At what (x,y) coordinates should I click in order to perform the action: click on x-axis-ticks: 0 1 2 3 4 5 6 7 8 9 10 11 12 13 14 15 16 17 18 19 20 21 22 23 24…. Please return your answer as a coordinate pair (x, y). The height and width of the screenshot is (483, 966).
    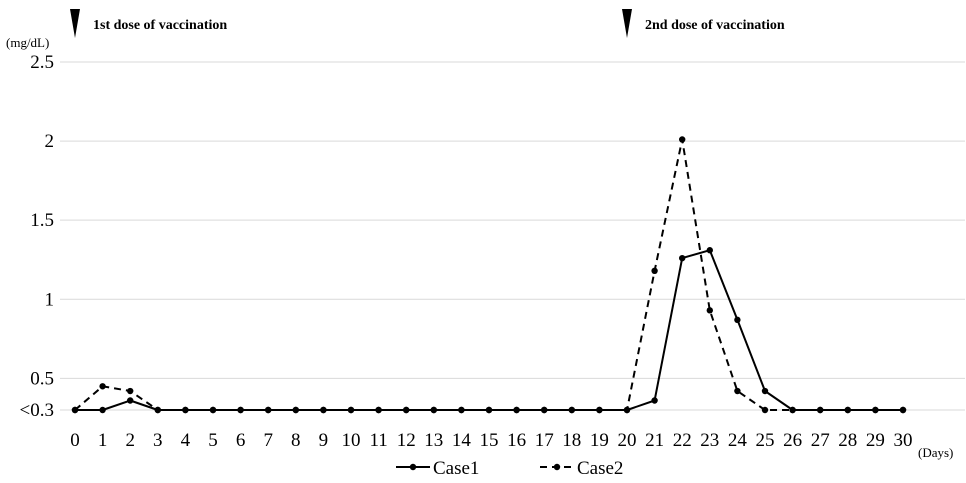
    Looking at the image, I should click on (491, 440).